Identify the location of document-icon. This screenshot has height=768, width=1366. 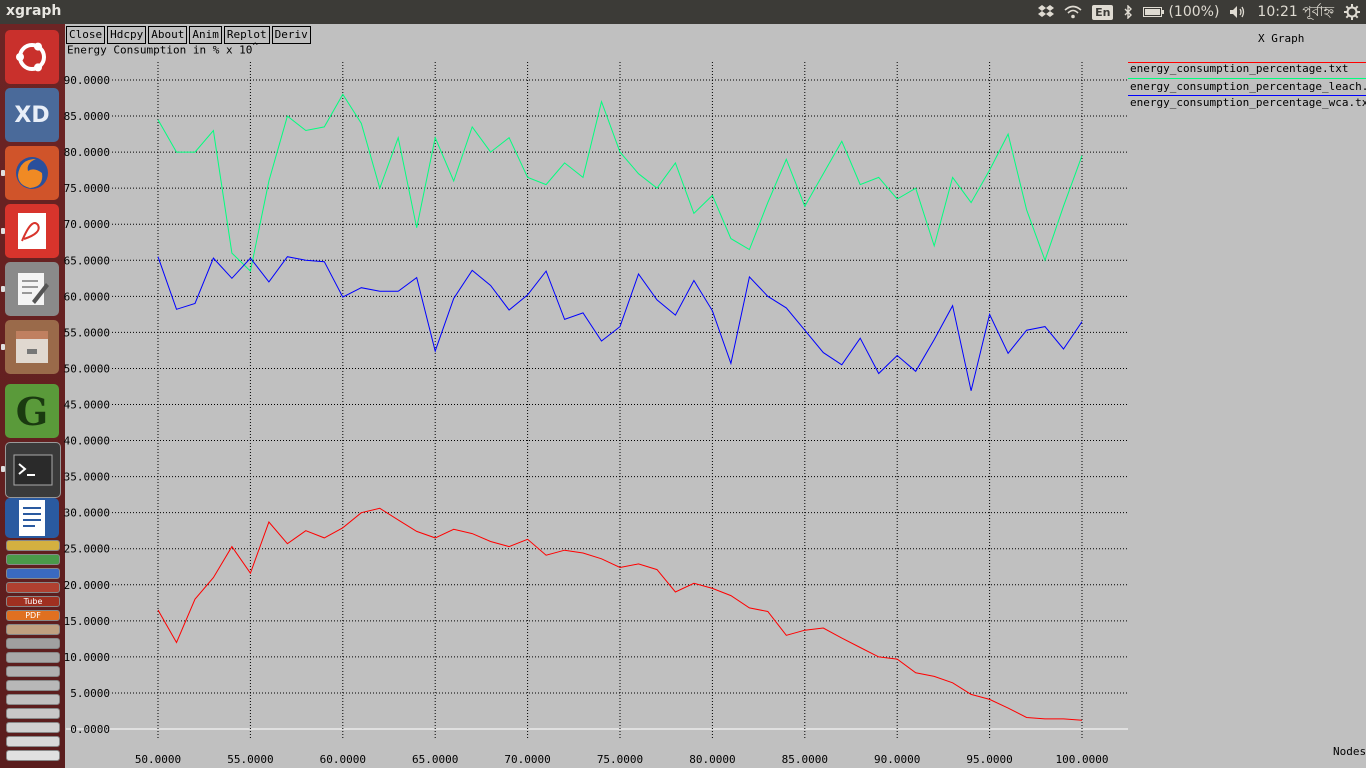
(32, 231).